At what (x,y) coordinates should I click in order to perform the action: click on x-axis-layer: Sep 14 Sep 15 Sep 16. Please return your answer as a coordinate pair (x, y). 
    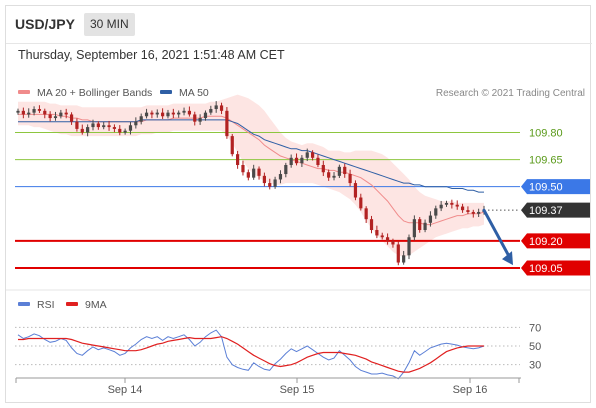
    Looking at the image, I should click on (267, 387).